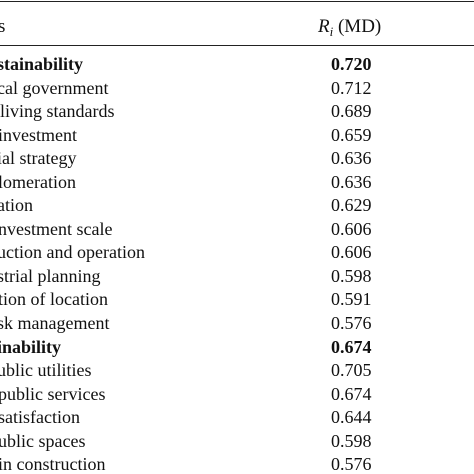 The height and width of the screenshot is (474, 474). What do you see at coordinates (237, 112) in the screenshot?
I see `table-row: living standards 0.689` at bounding box center [237, 112].